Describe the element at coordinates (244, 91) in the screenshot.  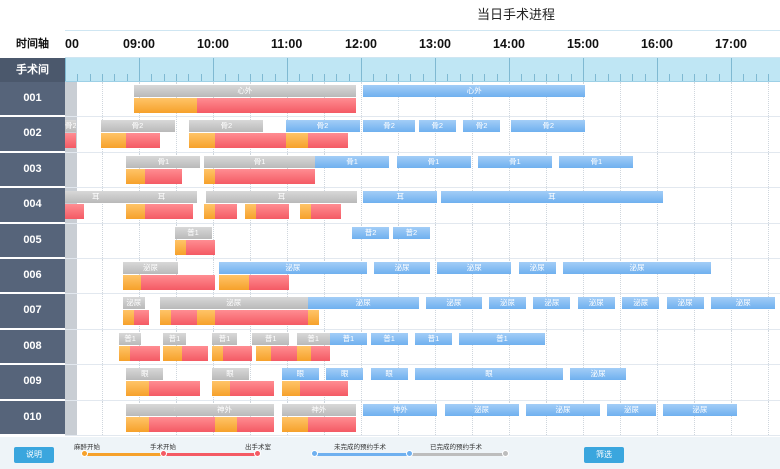
I see `done-surgery-bar: 心外` at that location.